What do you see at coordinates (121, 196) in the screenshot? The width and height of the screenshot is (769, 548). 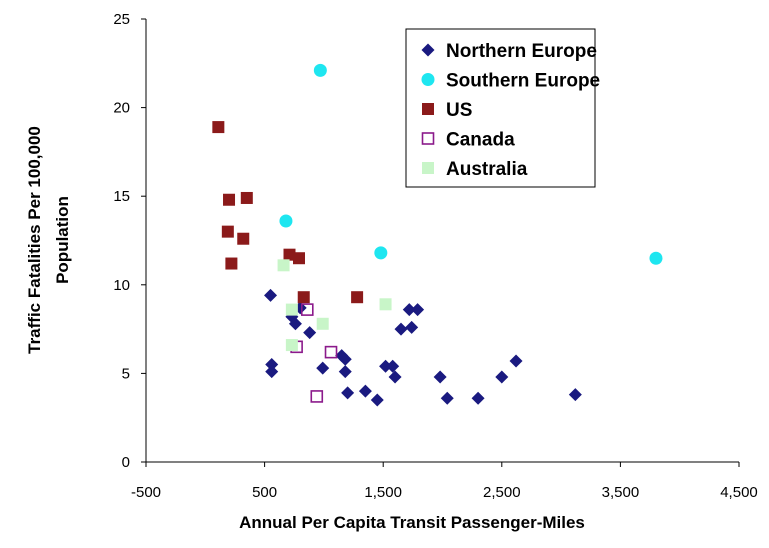 I see `y-tick-label: 15` at bounding box center [121, 196].